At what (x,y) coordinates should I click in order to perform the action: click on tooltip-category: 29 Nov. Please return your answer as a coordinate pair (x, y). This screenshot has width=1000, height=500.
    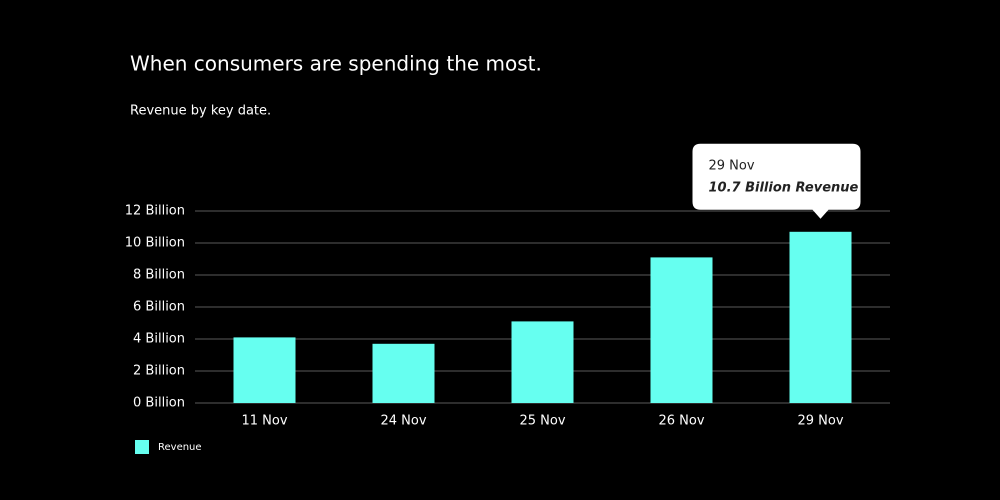
    Looking at the image, I should click on (732, 165).